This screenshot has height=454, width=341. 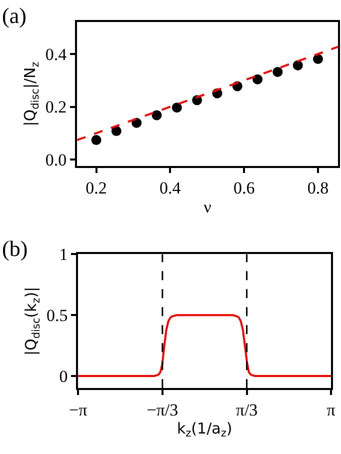 I want to click on y-tick-label: 0.5, so click(x=57, y=316).